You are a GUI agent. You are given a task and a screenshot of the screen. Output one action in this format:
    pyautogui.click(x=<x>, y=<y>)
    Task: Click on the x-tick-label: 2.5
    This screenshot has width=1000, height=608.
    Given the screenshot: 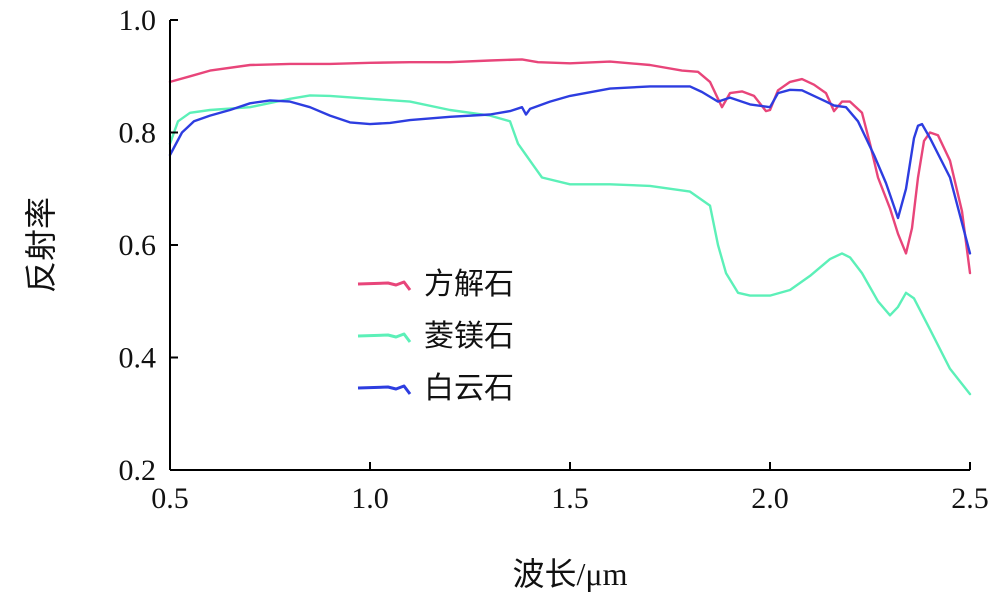 What is the action you would take?
    pyautogui.click(x=970, y=498)
    